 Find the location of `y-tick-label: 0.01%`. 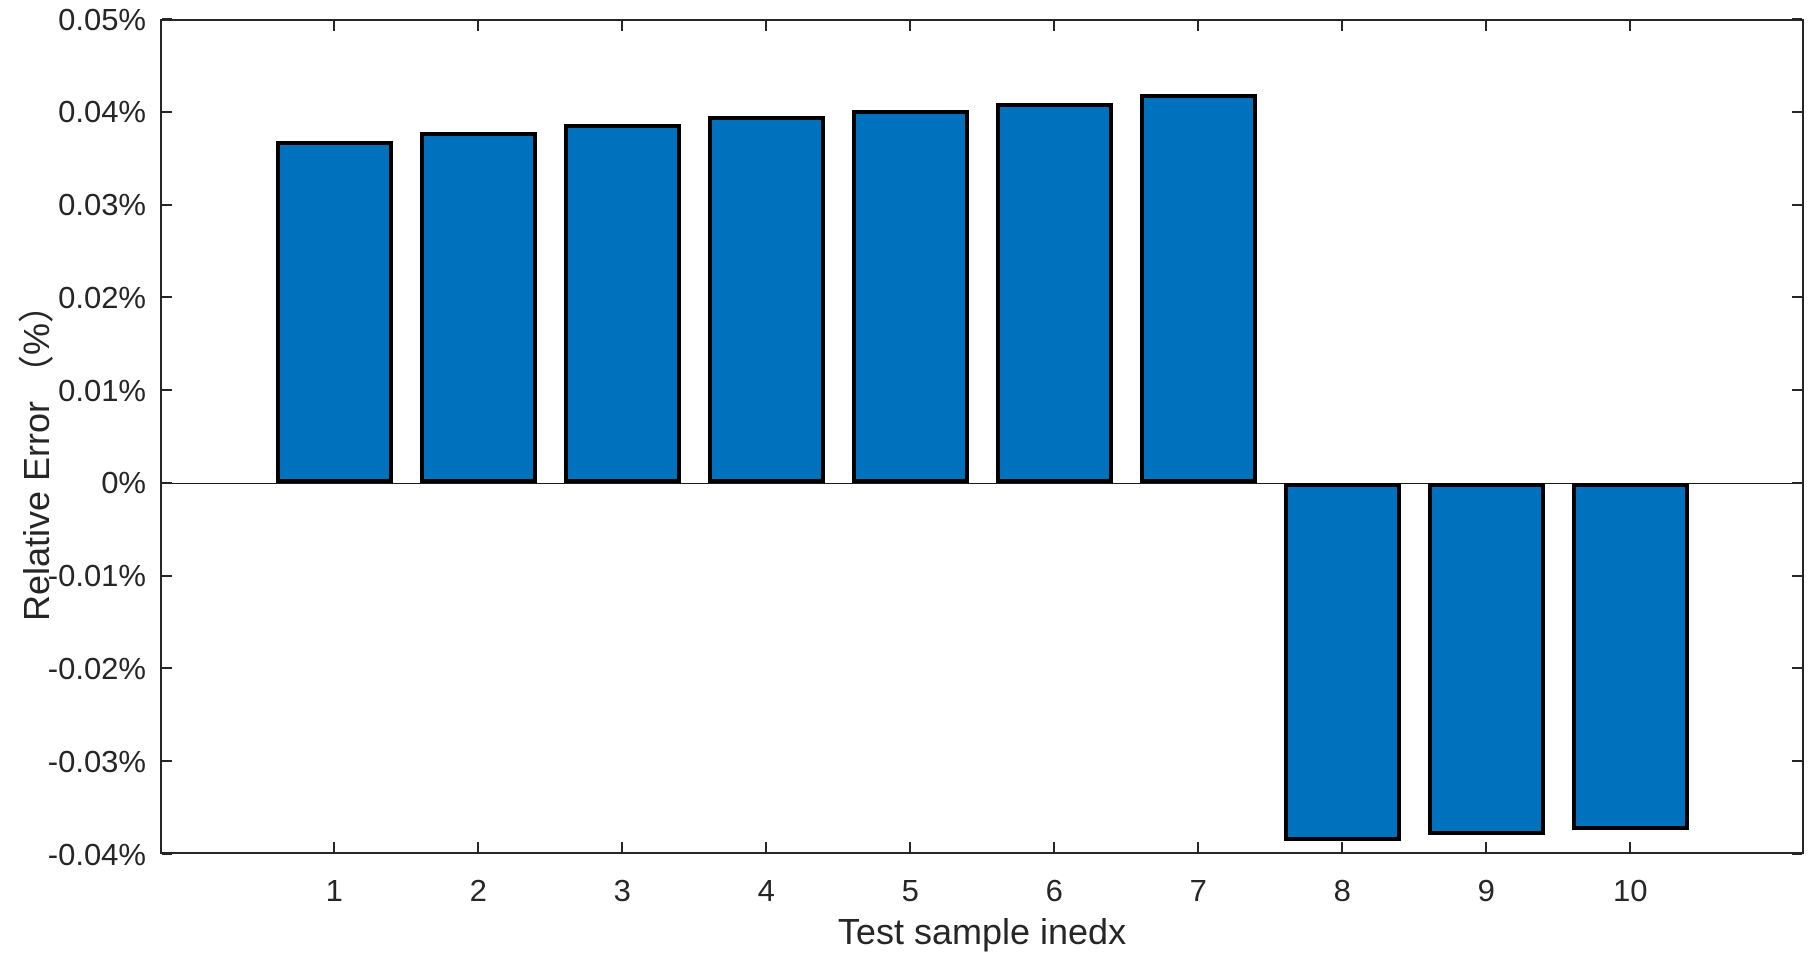

y-tick-label: 0.01% is located at coordinates (102, 390).